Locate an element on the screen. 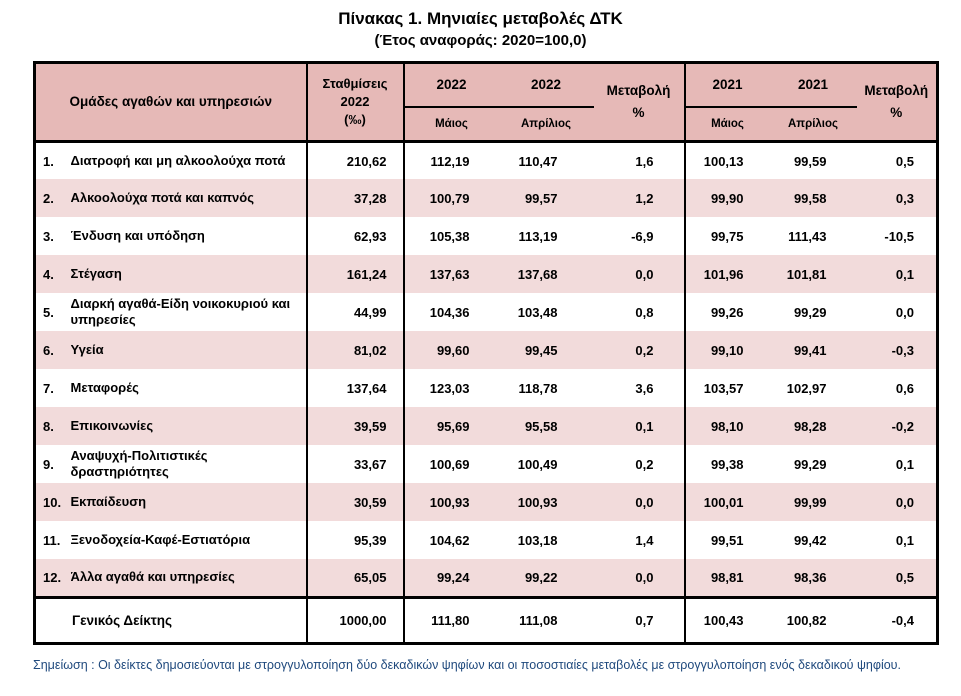  row-label: Μεταφορές is located at coordinates (104, 388).